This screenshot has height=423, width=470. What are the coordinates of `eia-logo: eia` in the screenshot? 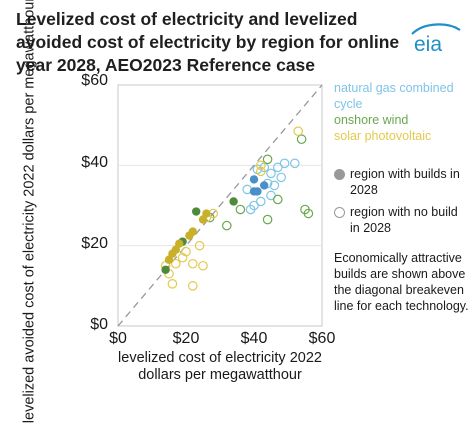 It's located at (436, 39).